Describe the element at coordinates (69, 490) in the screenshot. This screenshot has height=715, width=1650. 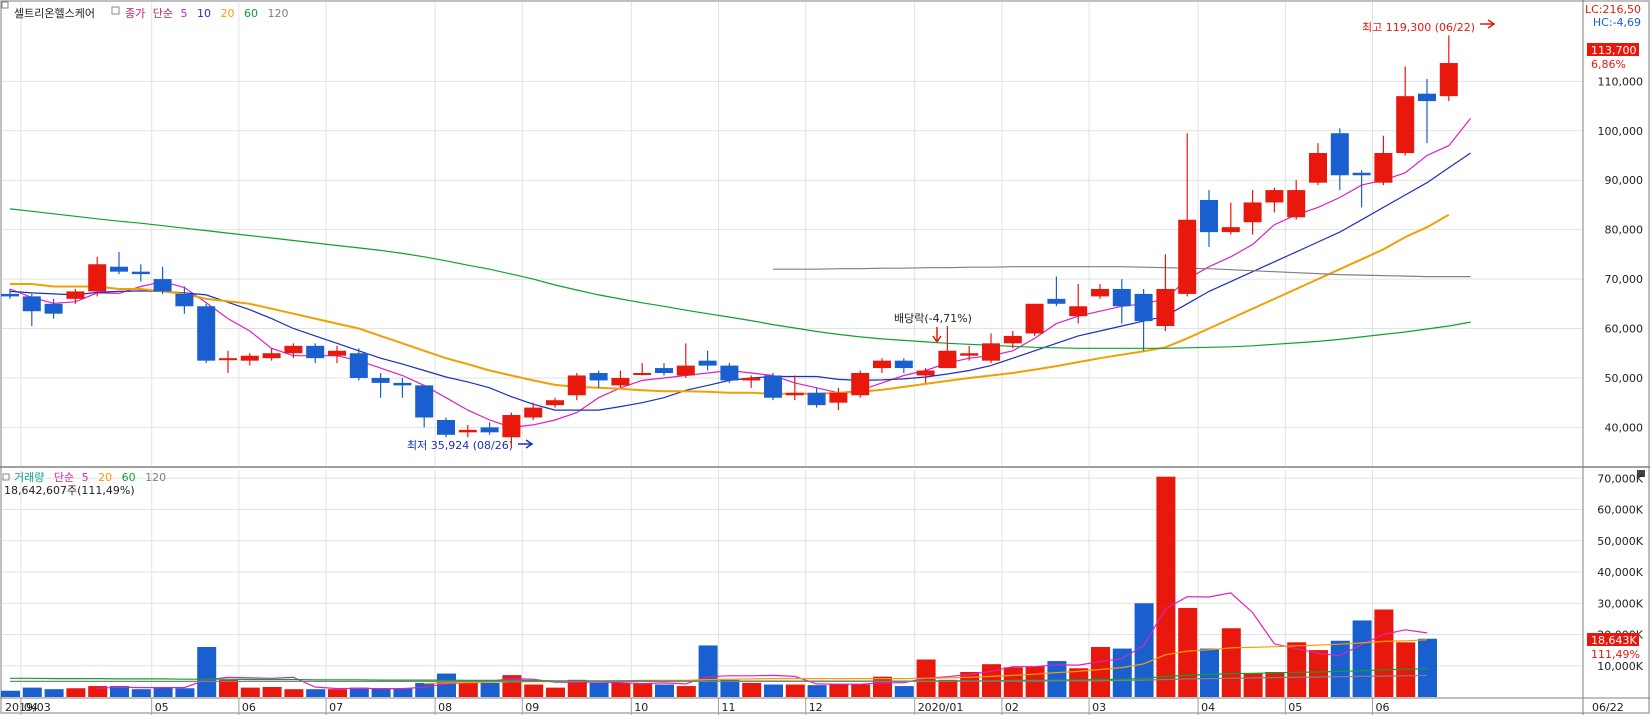
I see `volume-readout: 18,642,607주(111,49%)` at that location.